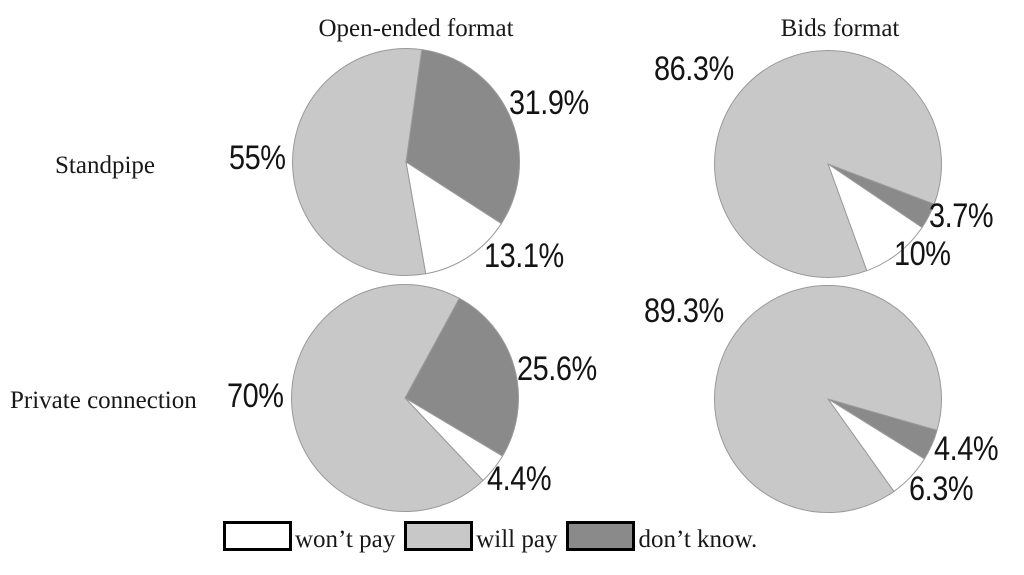 The image size is (1024, 575). Describe the element at coordinates (941, 489) in the screenshot. I see `slice-label-wont-pay: 6.3%` at that location.